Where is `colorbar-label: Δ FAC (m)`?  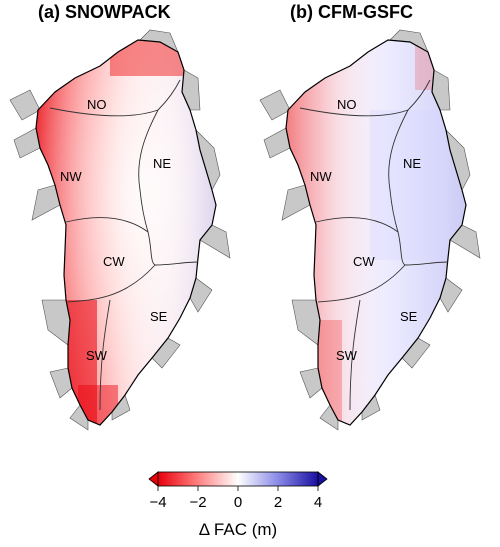
colorbar-label: Δ FAC (m) is located at coordinates (238, 529).